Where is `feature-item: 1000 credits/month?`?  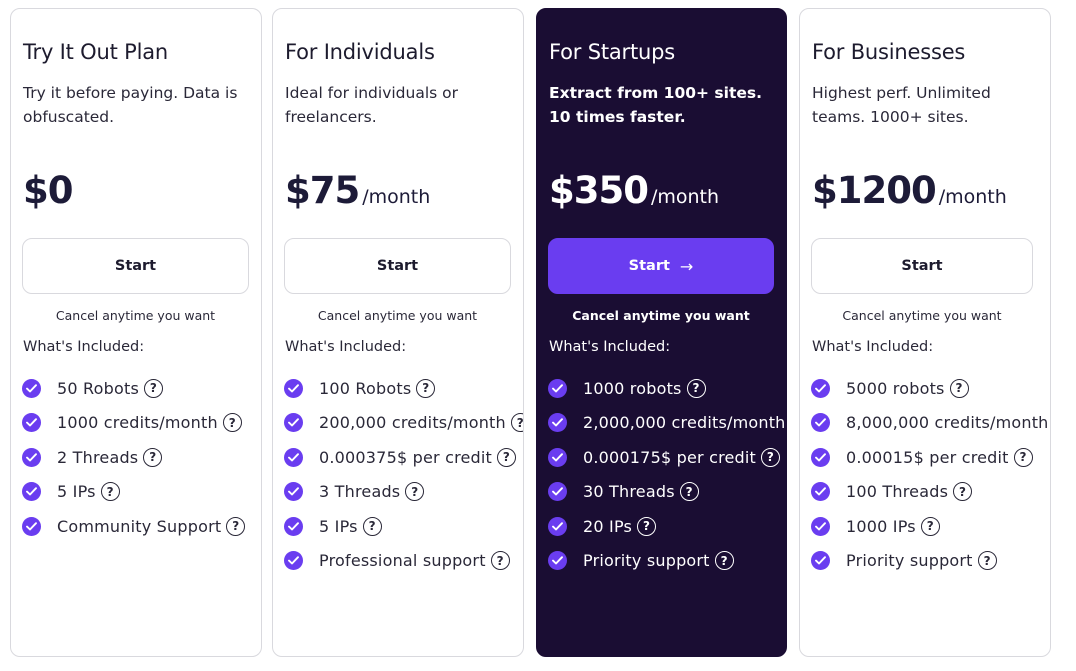 feature-item: 1000 credits/month? is located at coordinates (133, 423).